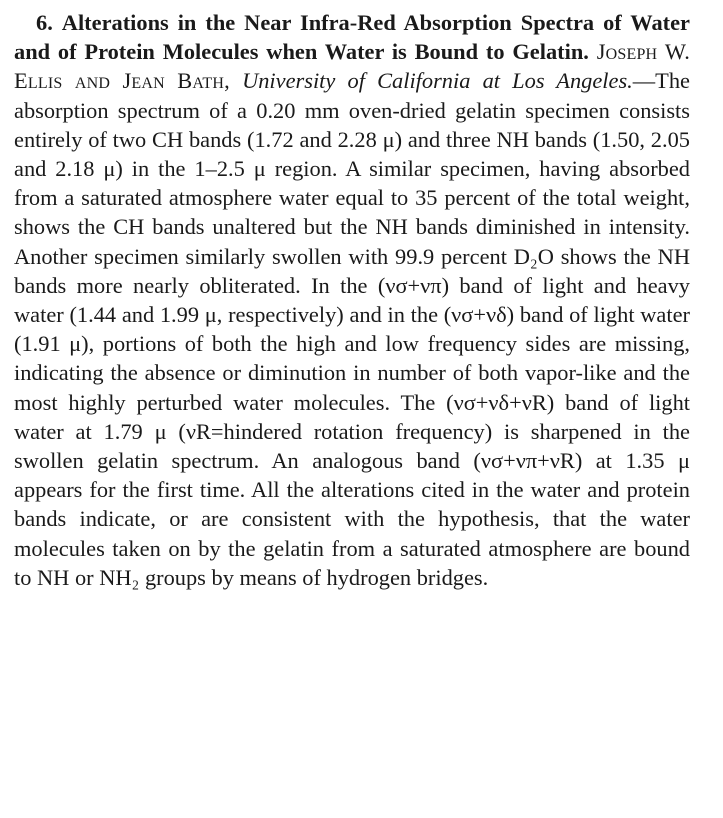 Image resolution: width=723 pixels, height=818 pixels. What do you see at coordinates (352, 66) in the screenshot?
I see `abstract-authors: Joseph W. Ellis and Jean Bath,` at bounding box center [352, 66].